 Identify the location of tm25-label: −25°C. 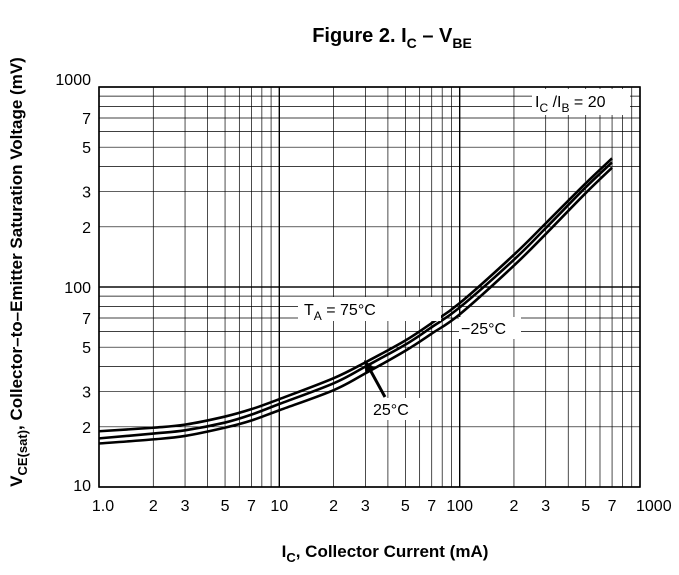
(483, 329).